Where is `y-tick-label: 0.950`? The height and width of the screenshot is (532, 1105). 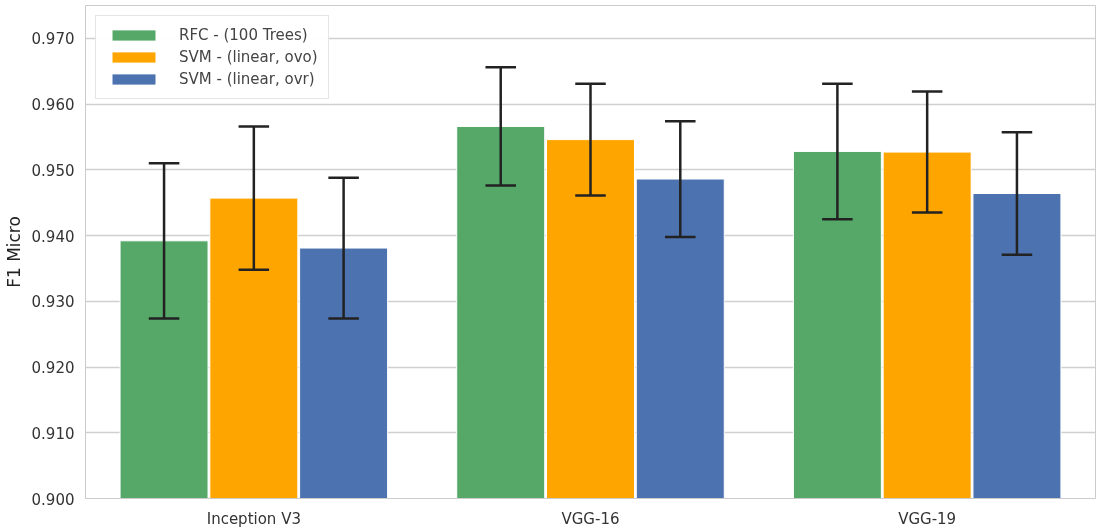 y-tick-label: 0.950 is located at coordinates (53, 170).